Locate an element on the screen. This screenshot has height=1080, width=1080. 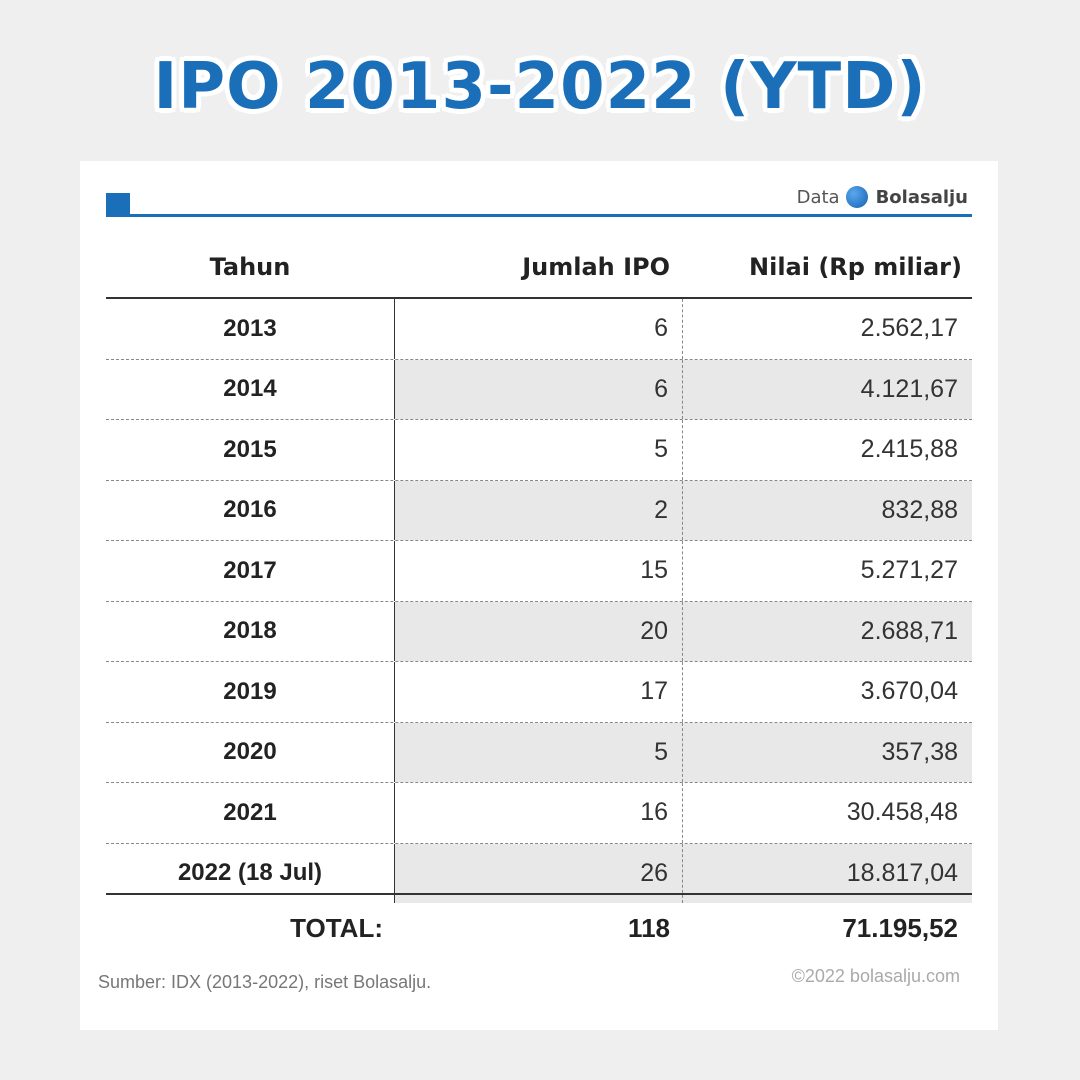
value-amount: 18.817,04 is located at coordinates (902, 872).